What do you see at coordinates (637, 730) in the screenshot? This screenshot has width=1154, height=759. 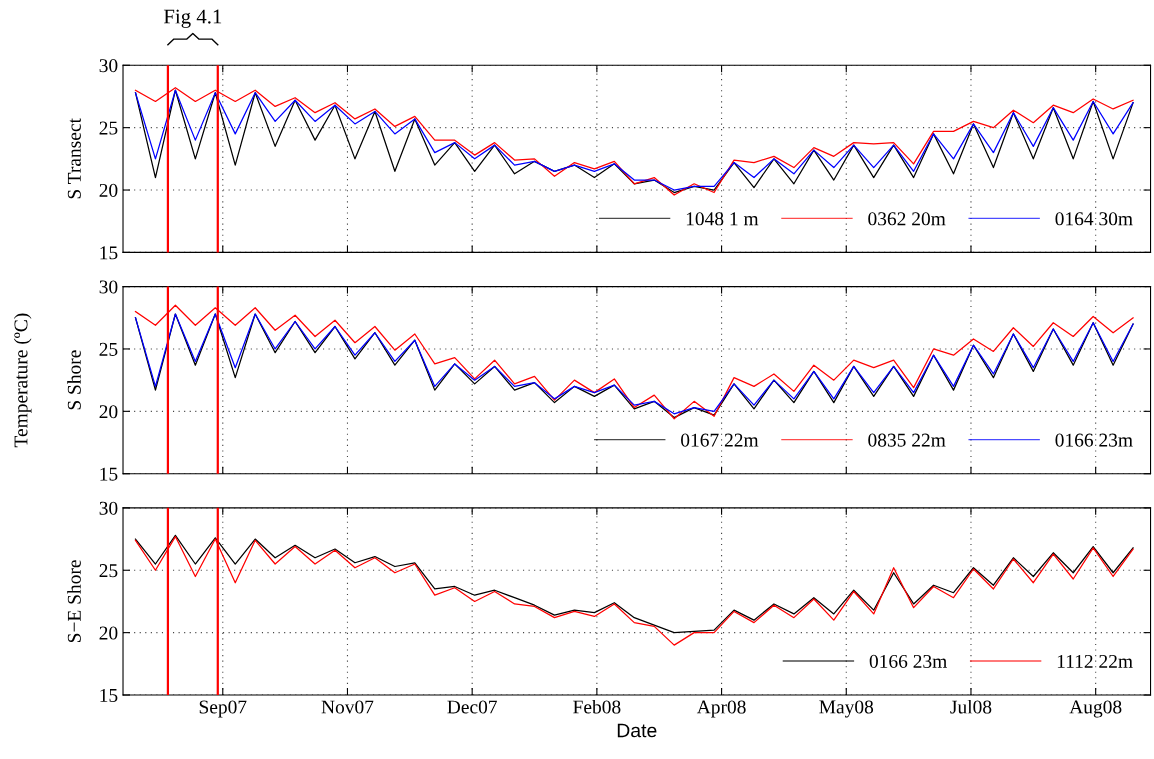 I see `x-axis-title: Date` at bounding box center [637, 730].